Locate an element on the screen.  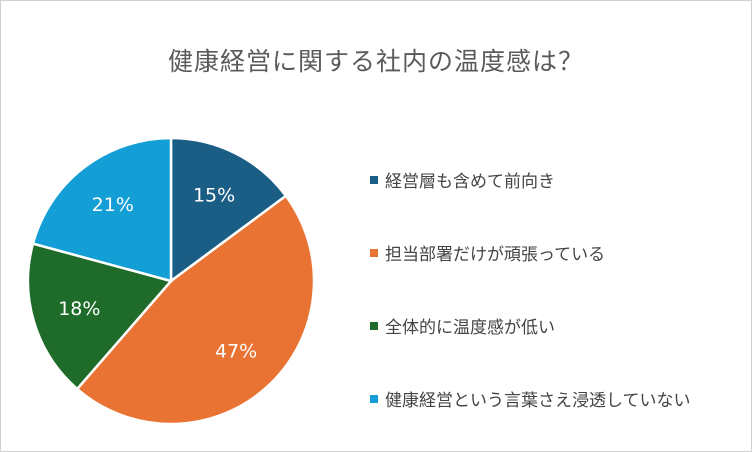
pie-slice-labels: 15% 47% 18% 21% is located at coordinates (157, 273).